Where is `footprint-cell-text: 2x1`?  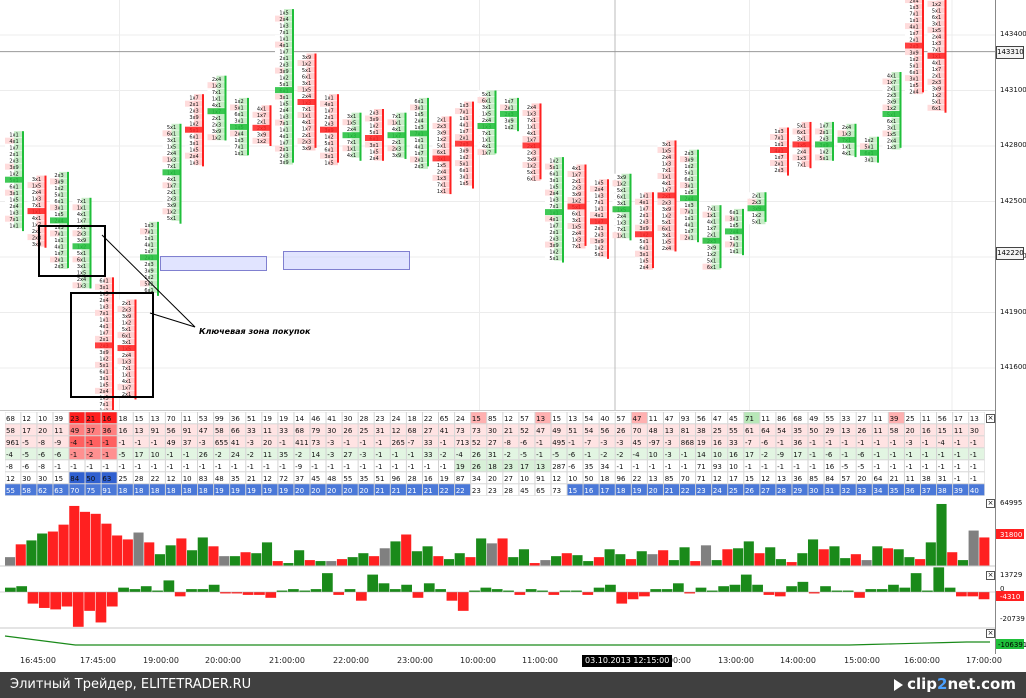
footprint-cell-text: 2x1 is located at coordinates (778, 164).